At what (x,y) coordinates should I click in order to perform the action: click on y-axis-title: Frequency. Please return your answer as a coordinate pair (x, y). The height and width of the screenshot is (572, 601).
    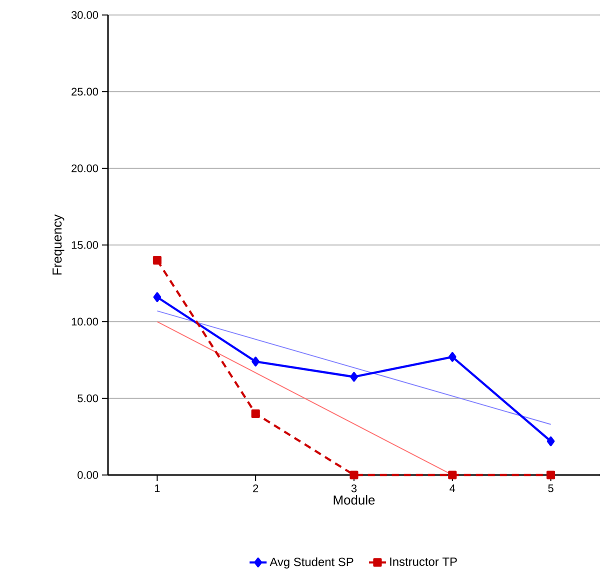
    Looking at the image, I should click on (58, 244).